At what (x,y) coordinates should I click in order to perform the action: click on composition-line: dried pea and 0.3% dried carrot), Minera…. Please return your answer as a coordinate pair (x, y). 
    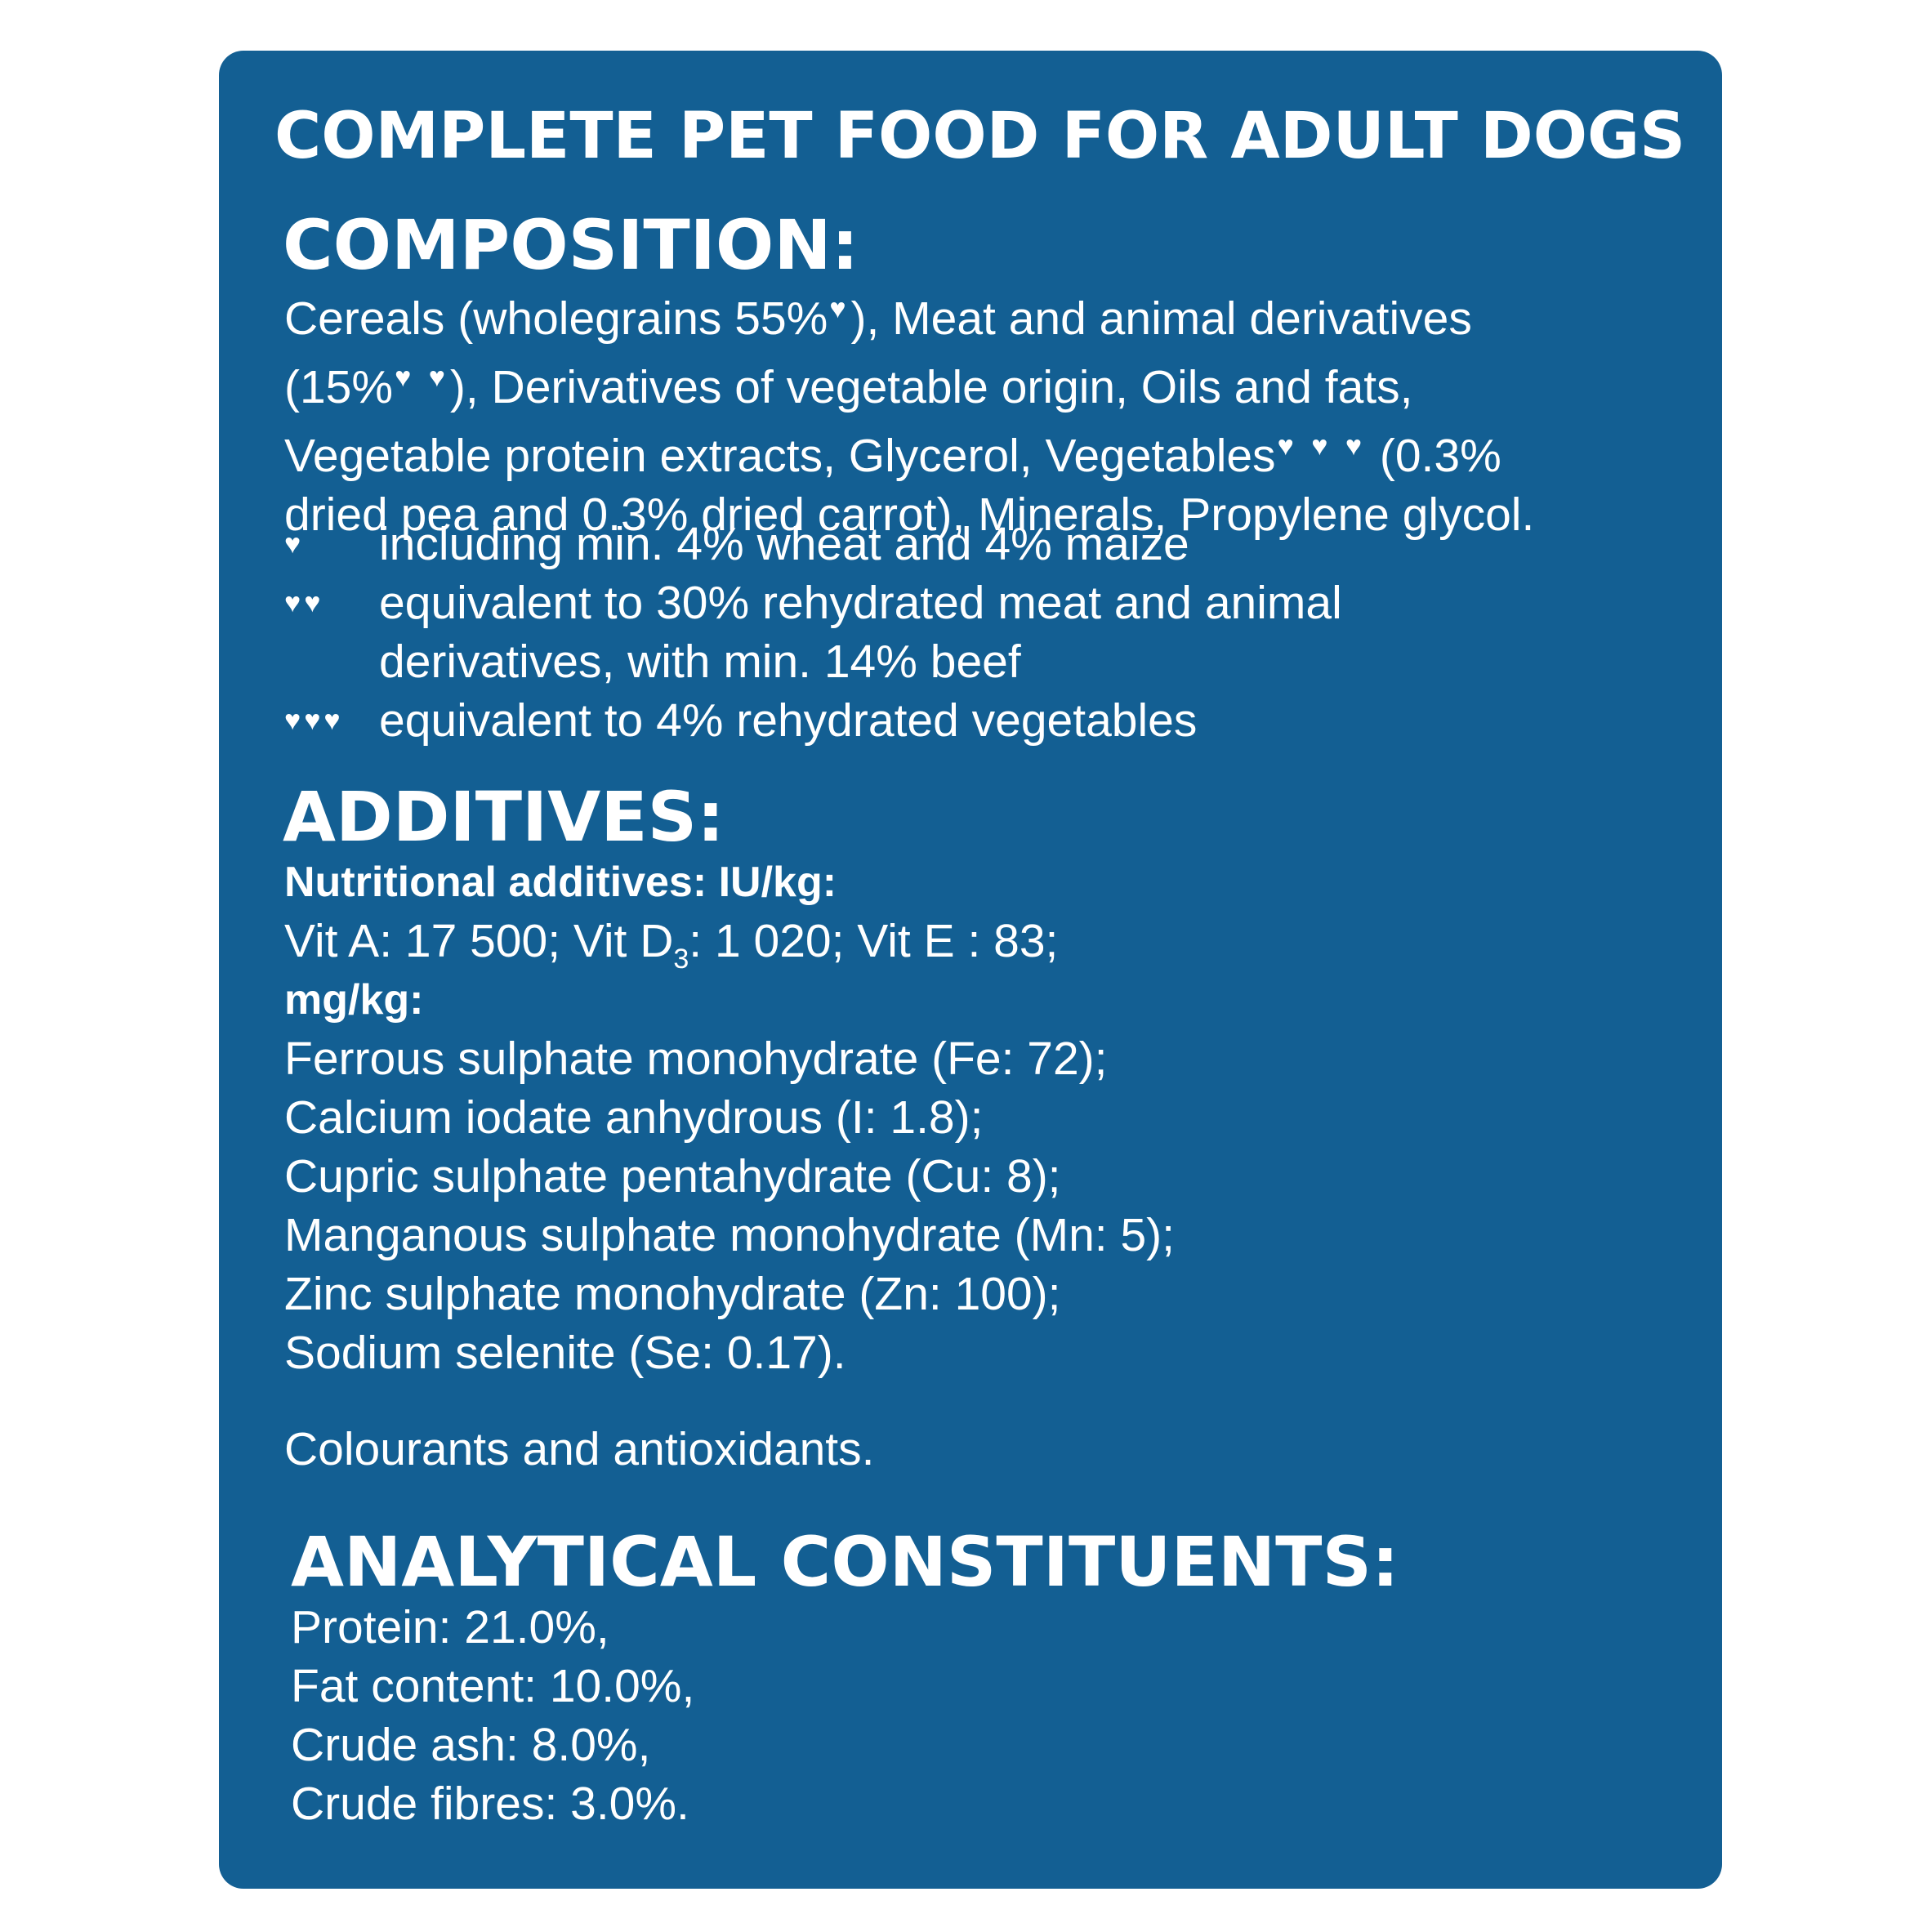
    Looking at the image, I should click on (909, 515).